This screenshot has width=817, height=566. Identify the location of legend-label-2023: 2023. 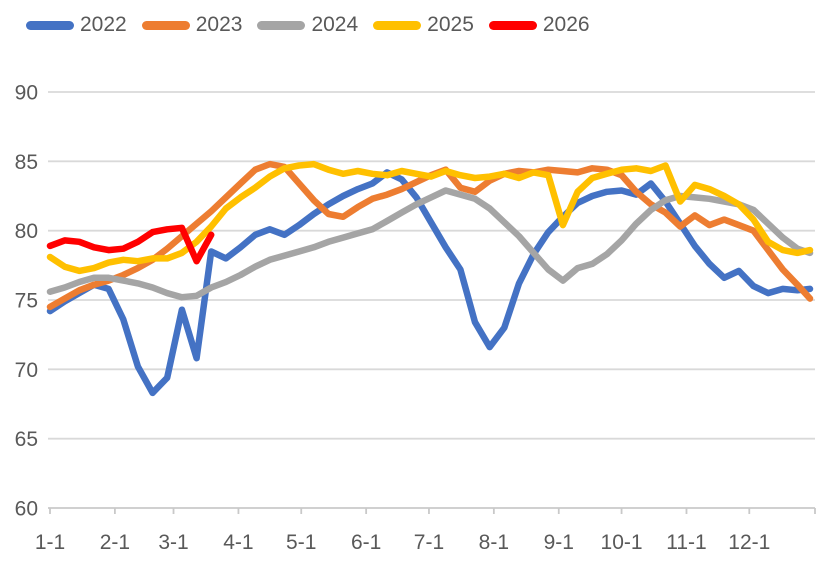
(219, 24).